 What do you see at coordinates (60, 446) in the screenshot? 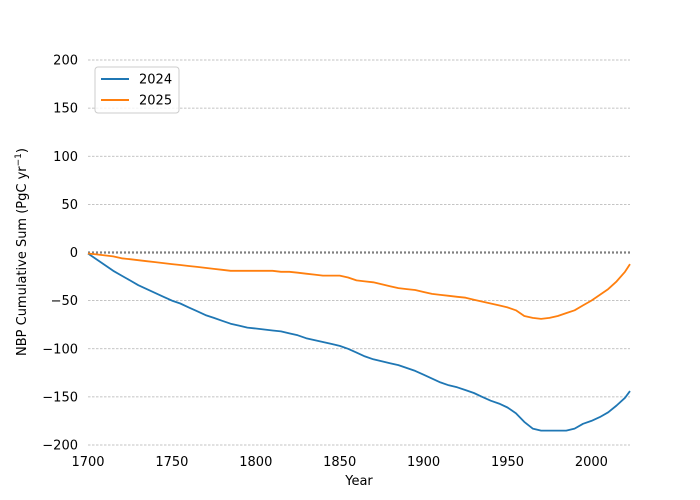
I see `y-tick-label: −200` at bounding box center [60, 446].